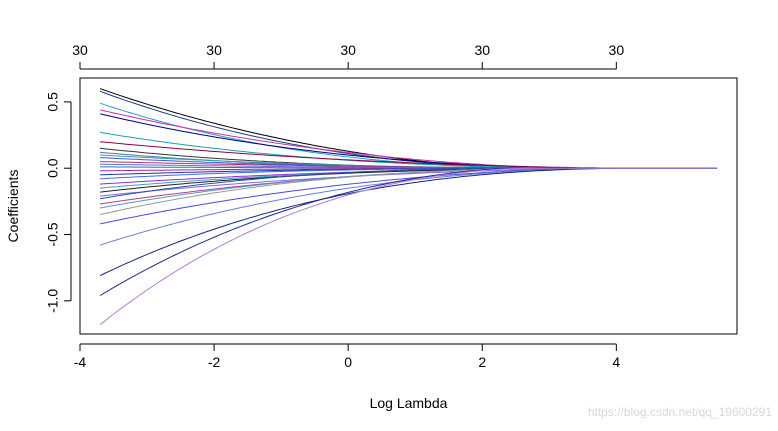  I want to click on y-axis-label: Coefficients, so click(13, 206).